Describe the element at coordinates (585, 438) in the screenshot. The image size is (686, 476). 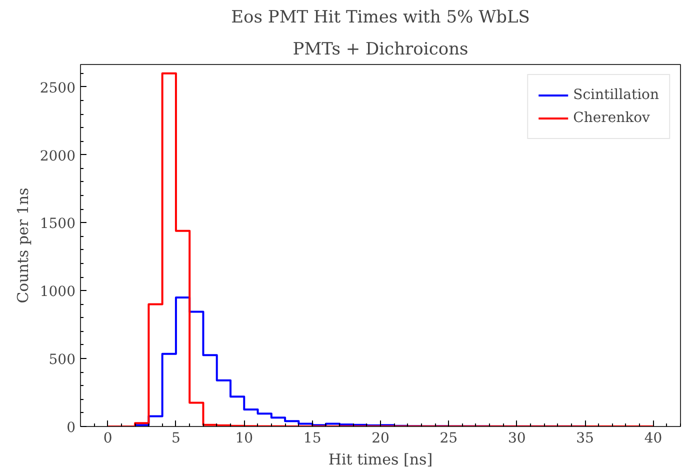
I see `x-tick-label: 35` at that location.